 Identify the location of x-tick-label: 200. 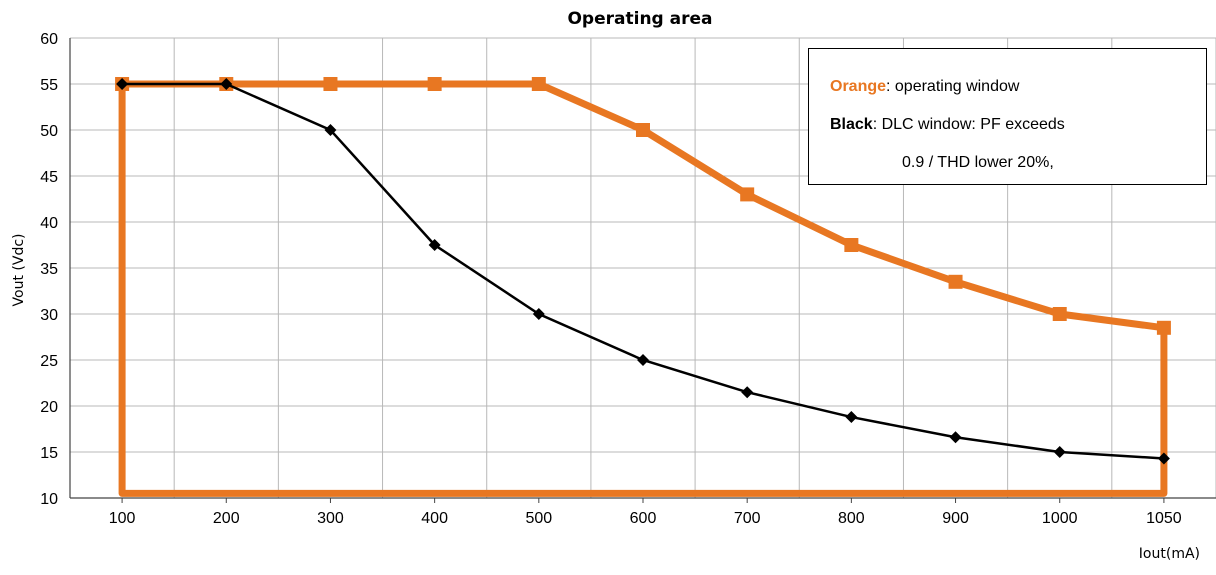
(226, 518).